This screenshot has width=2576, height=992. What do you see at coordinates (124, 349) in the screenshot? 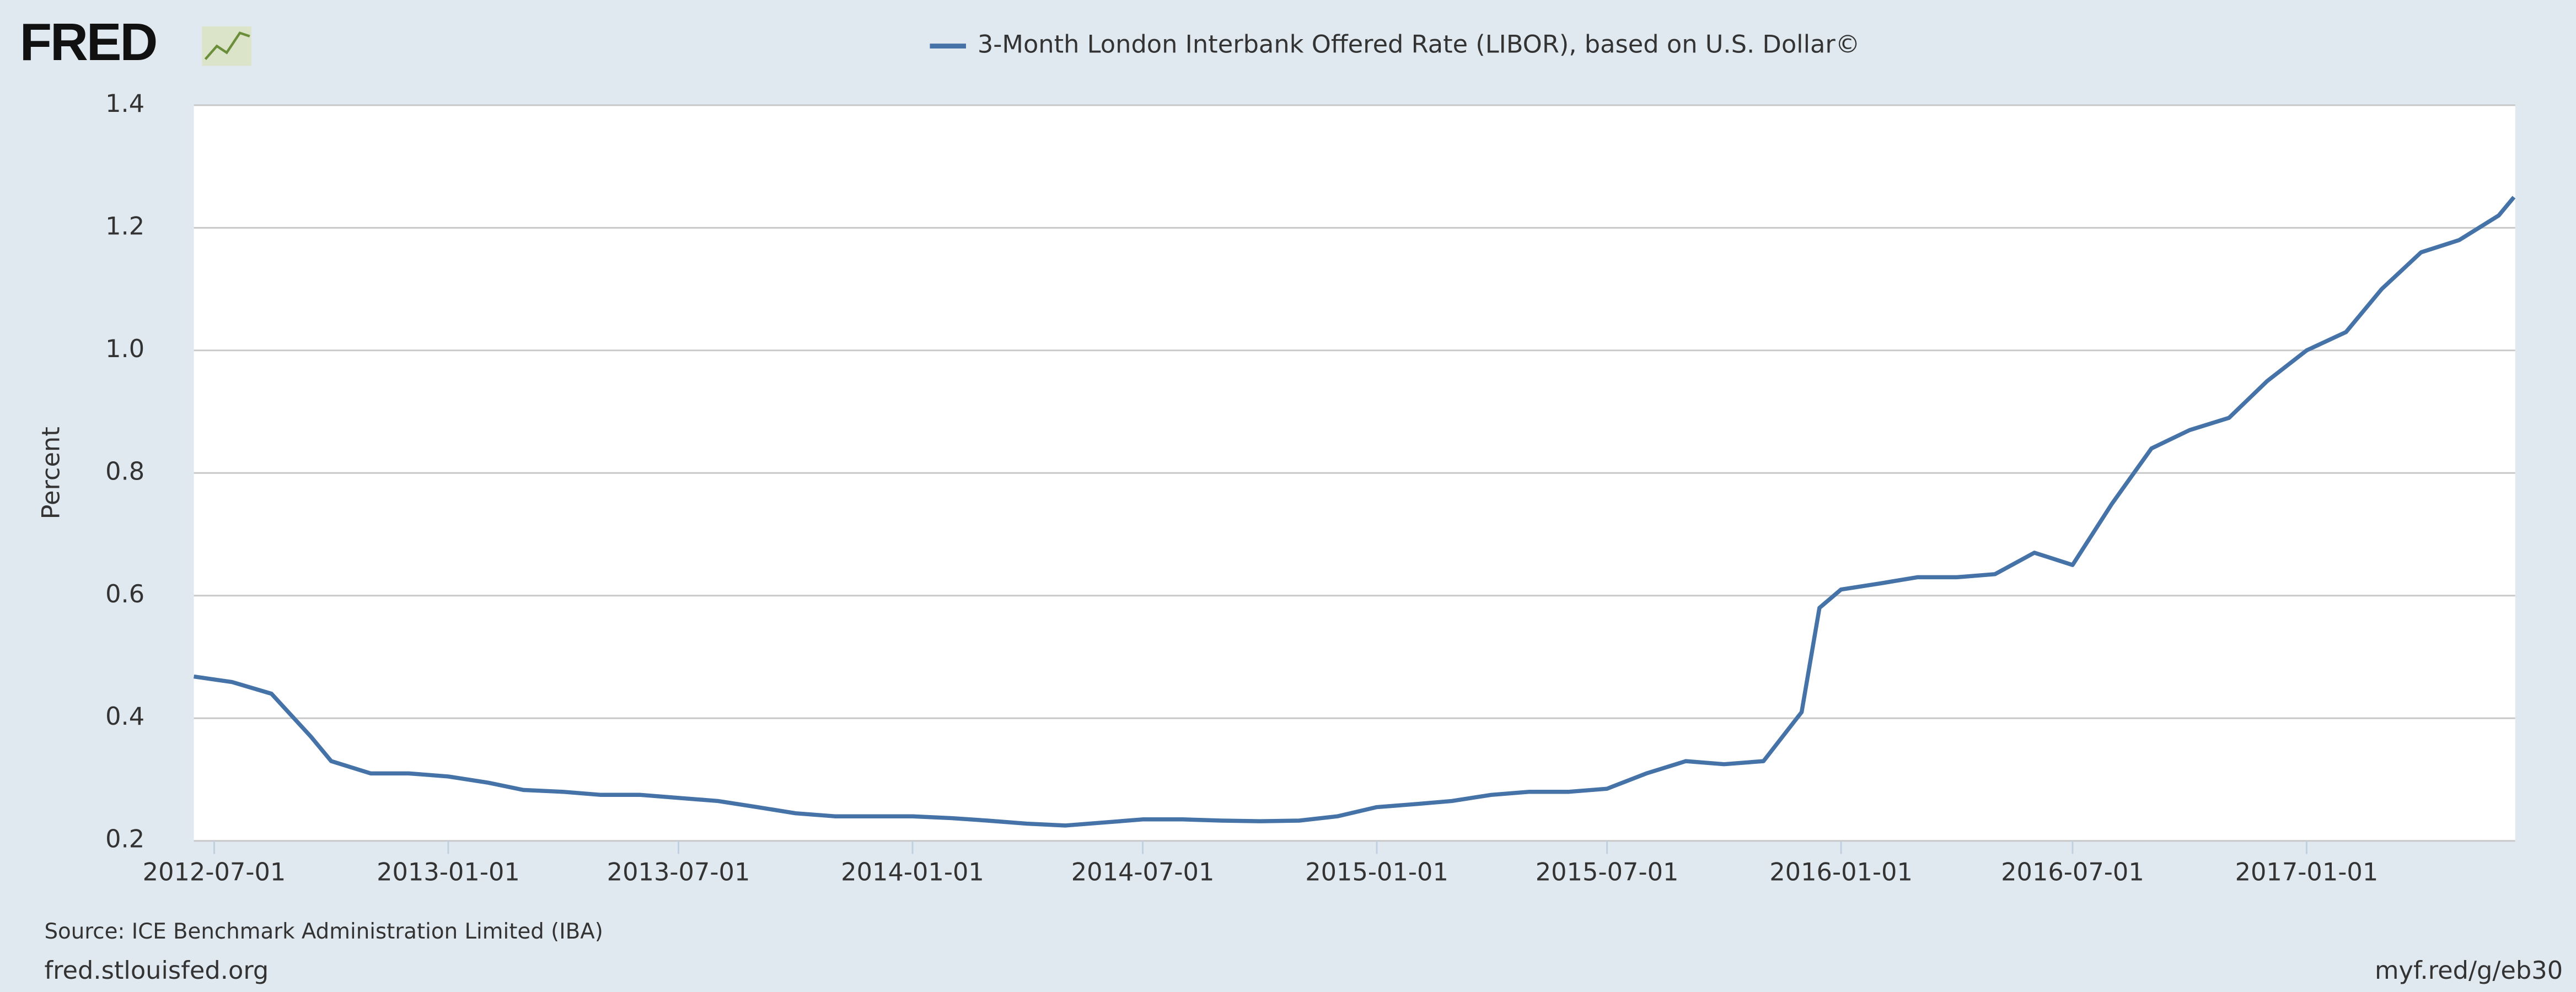
I see `y-tick-label: 1.0` at bounding box center [124, 349].